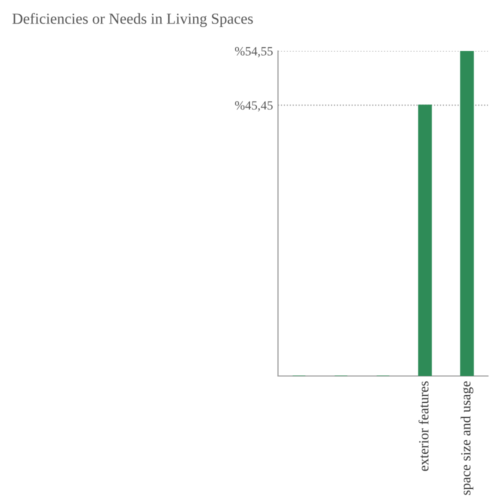 This screenshot has height=503, width=491. I want to click on y-tick-label: %54,55, so click(254, 52).